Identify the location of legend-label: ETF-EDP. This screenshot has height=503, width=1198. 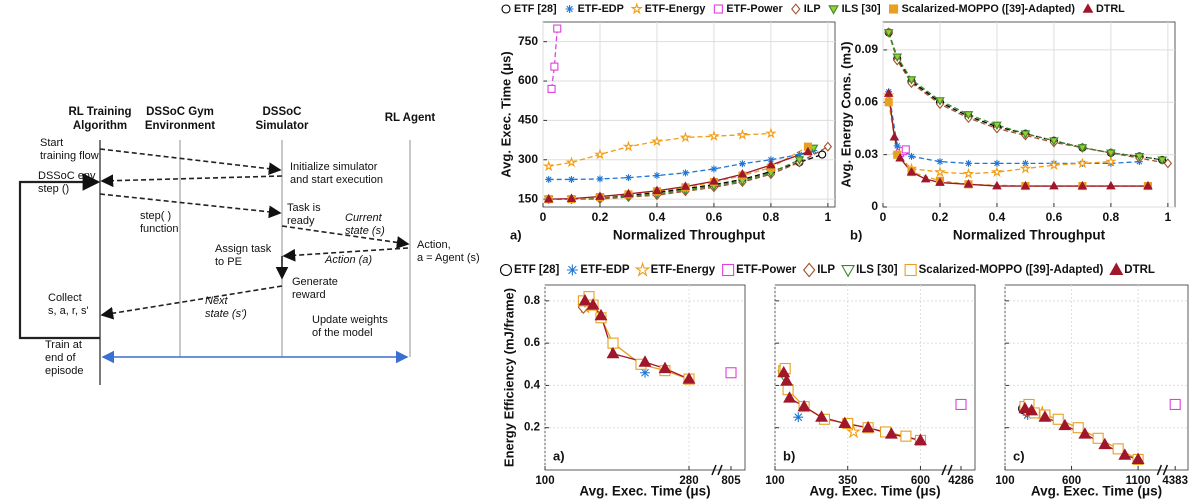
(605, 270).